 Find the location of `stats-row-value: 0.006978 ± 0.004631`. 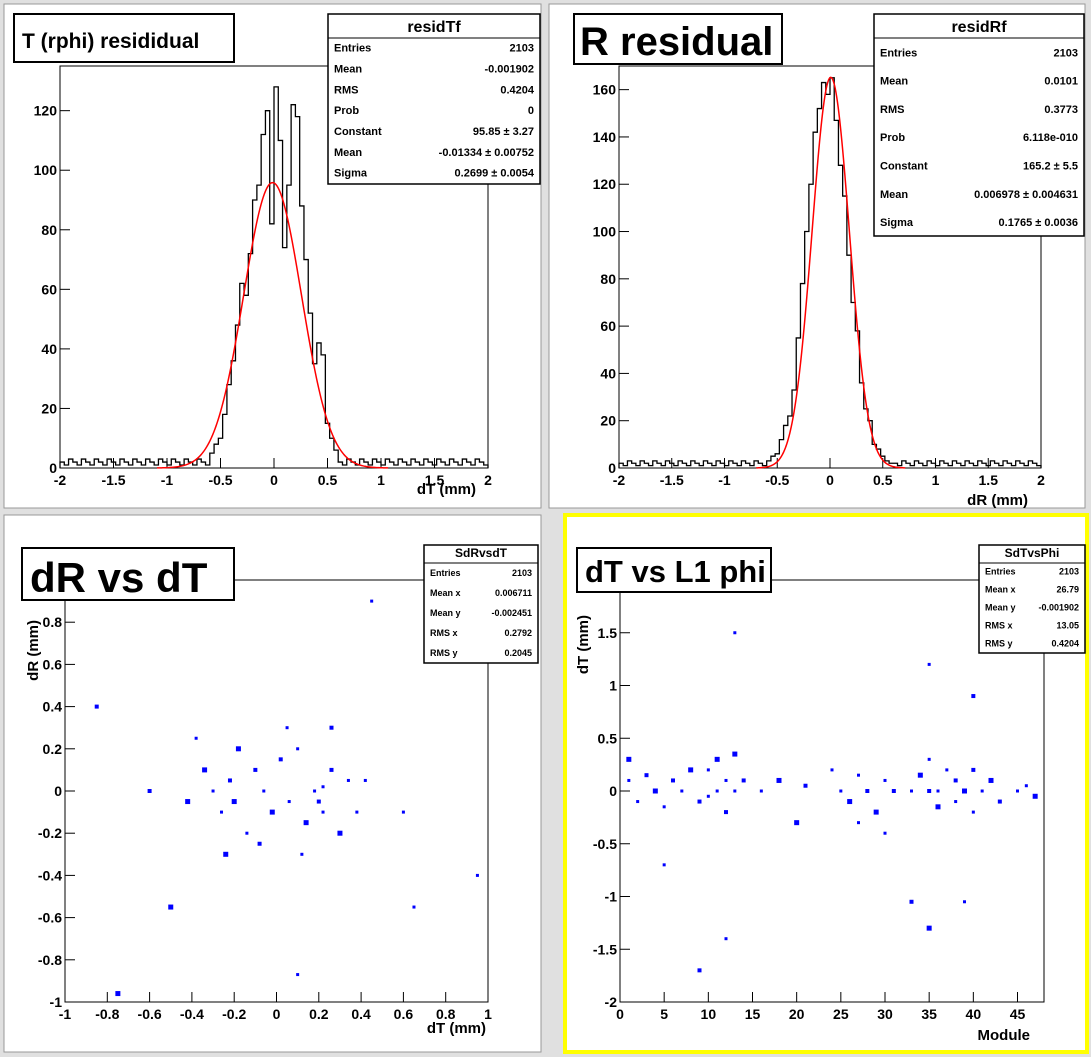

stats-row-value: 0.006978 ± 0.004631 is located at coordinates (1026, 195).